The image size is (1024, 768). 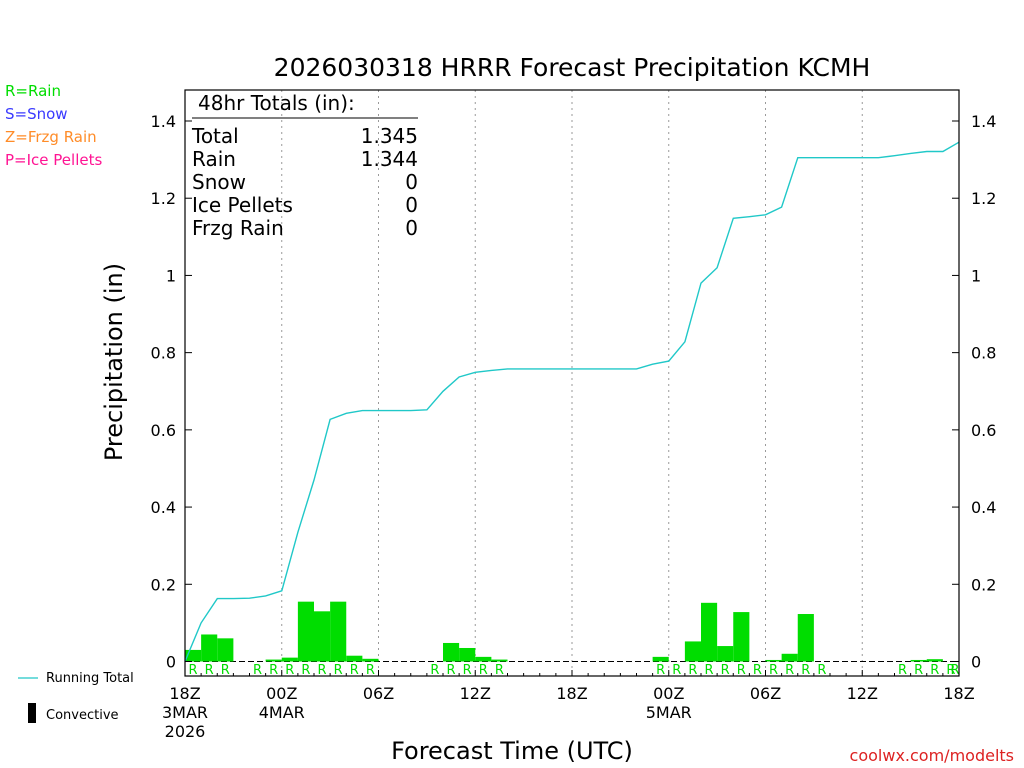 What do you see at coordinates (564, 631) in the screenshot?
I see `bars-group` at bounding box center [564, 631].